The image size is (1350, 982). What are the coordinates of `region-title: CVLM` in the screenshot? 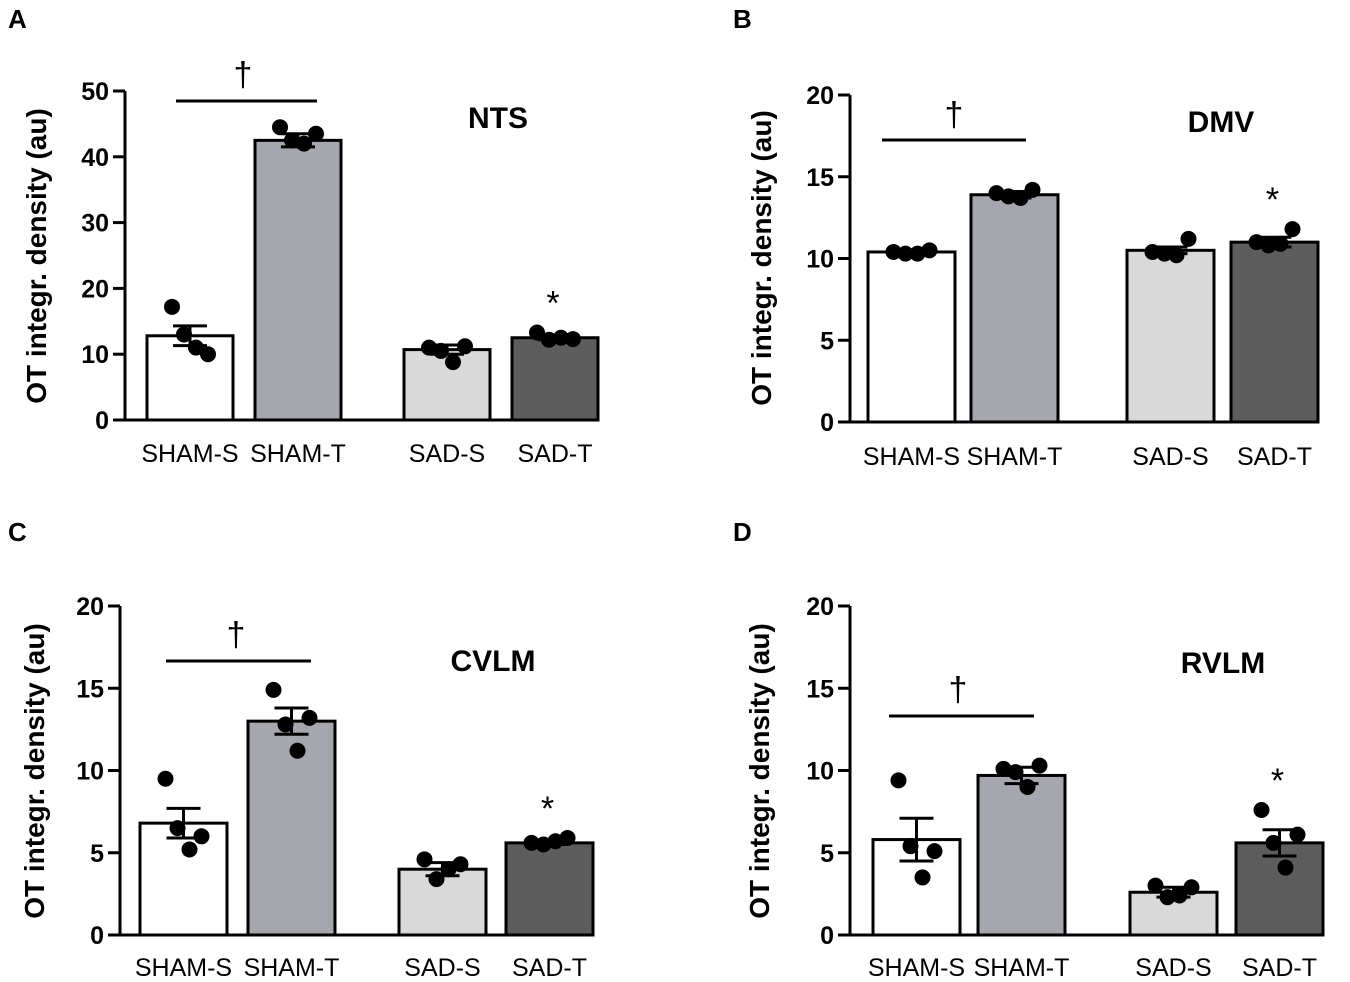 It's located at (493, 661).